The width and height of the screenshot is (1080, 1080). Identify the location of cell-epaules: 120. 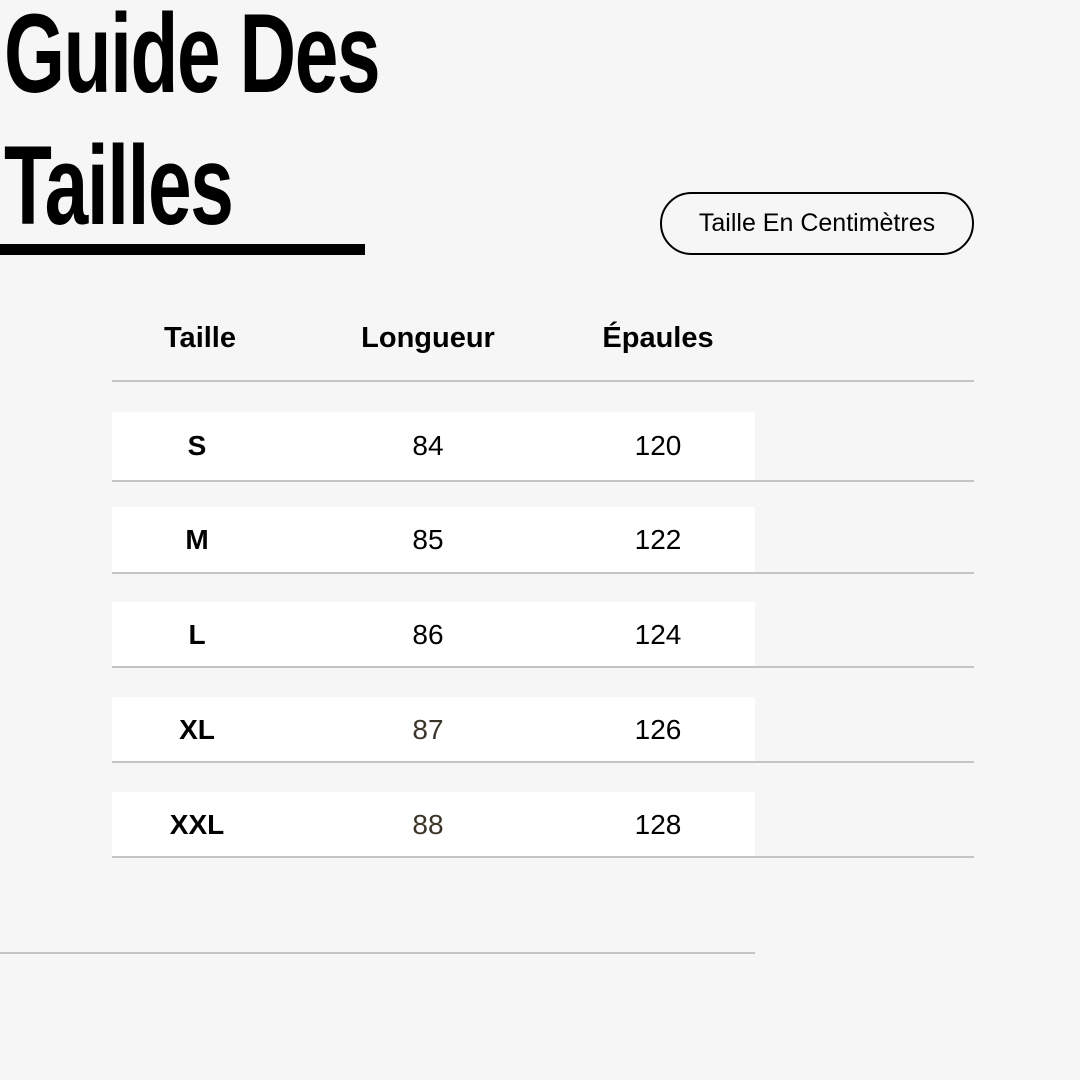
(658, 445).